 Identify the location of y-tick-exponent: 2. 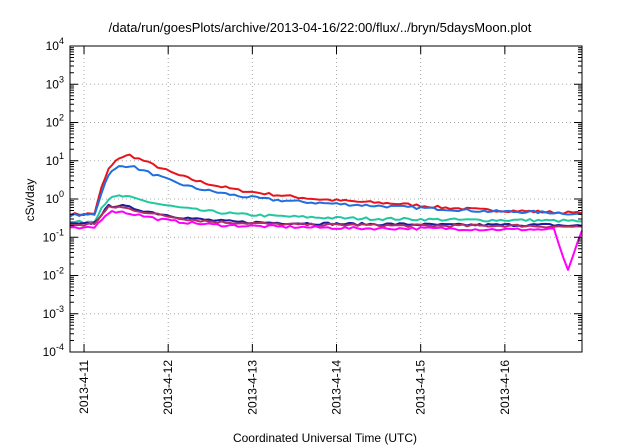
(61, 118).